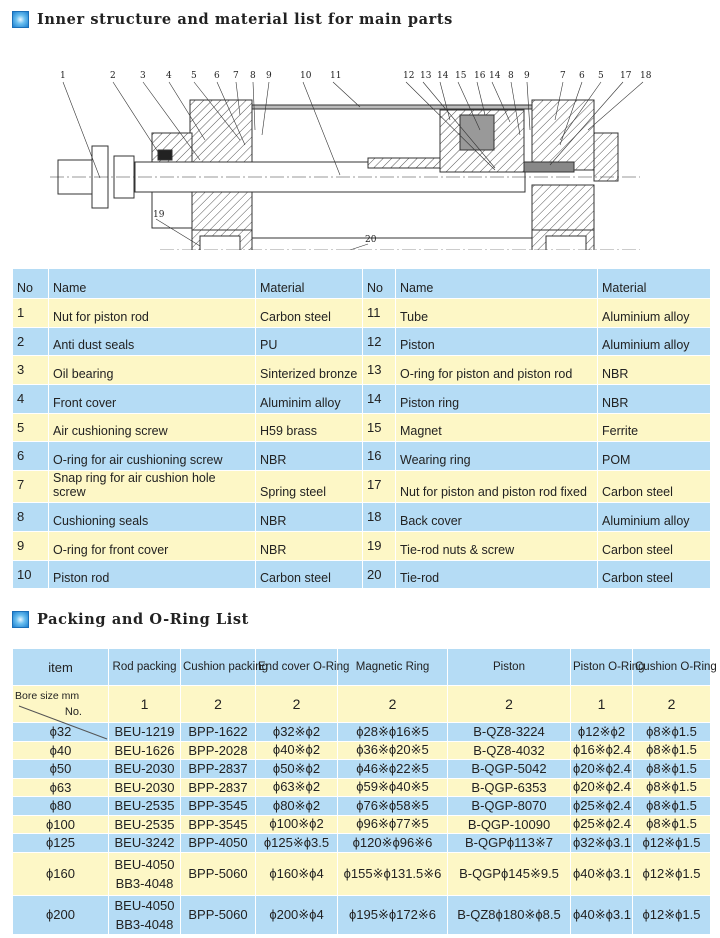  Describe the element at coordinates (60, 769) in the screenshot. I see `bore-size-cell: ϕ50` at that location.